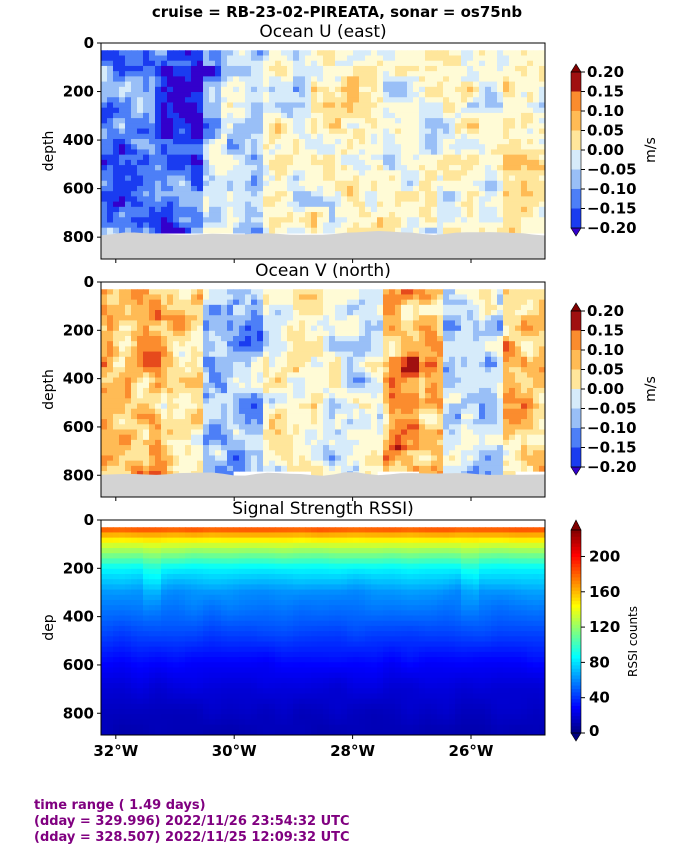 The image size is (675, 855). What do you see at coordinates (599, 698) in the screenshot?
I see `colorbar-tick-label: 40` at bounding box center [599, 698].